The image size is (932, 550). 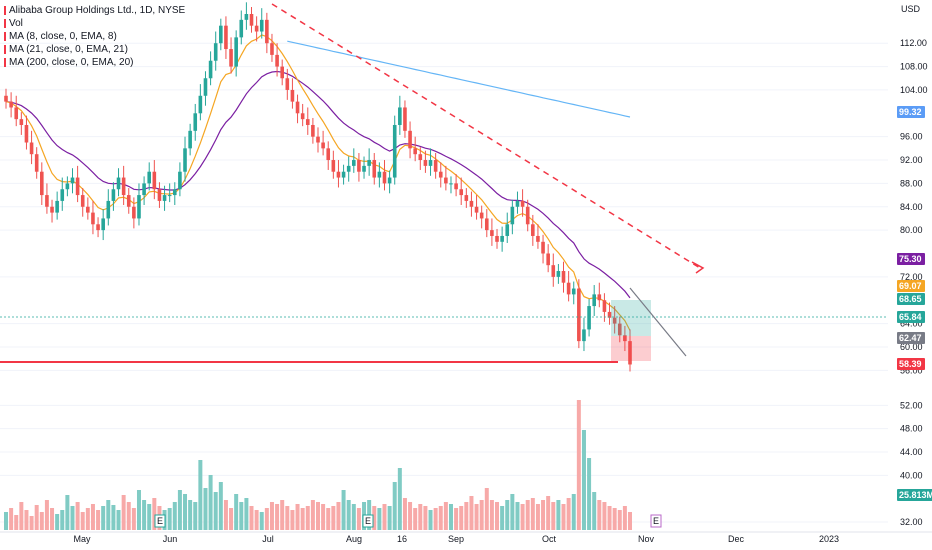 I want to click on position-loss-box, so click(x=631, y=348).